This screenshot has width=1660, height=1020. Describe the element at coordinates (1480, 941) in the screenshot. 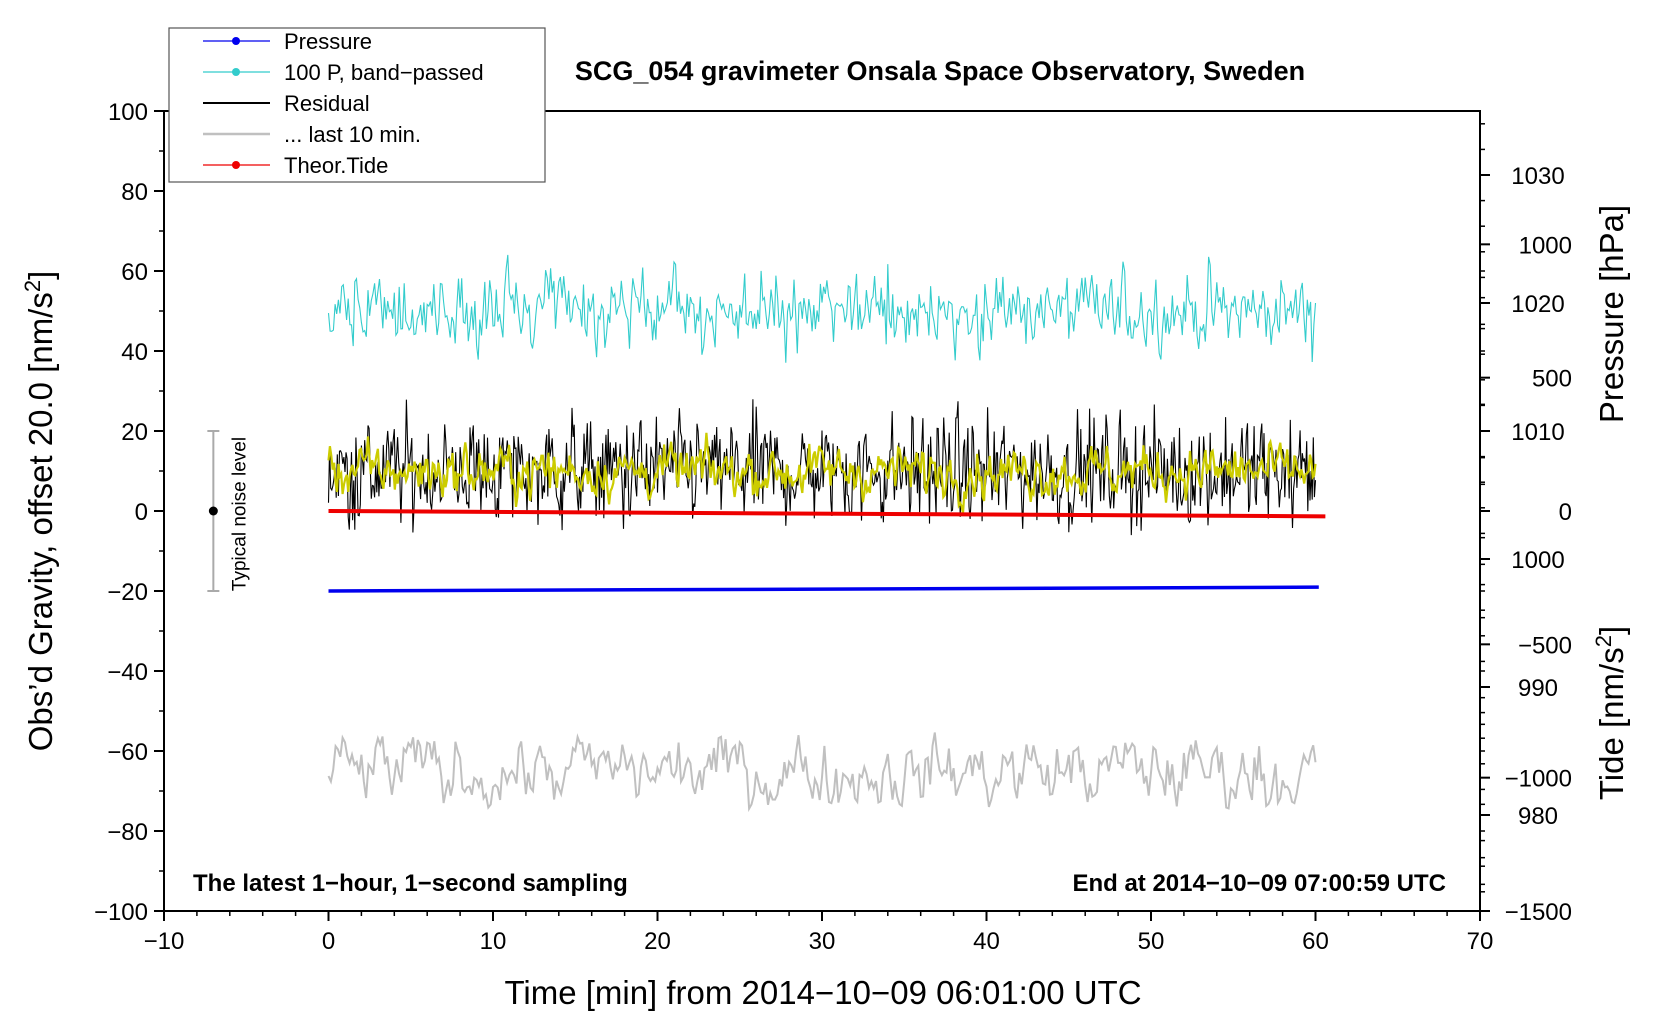

I see `x-tick-label: 70` at that location.